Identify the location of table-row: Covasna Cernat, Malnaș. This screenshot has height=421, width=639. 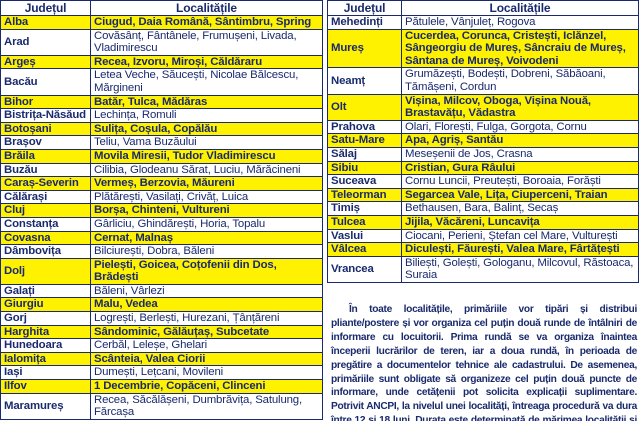
(161, 238).